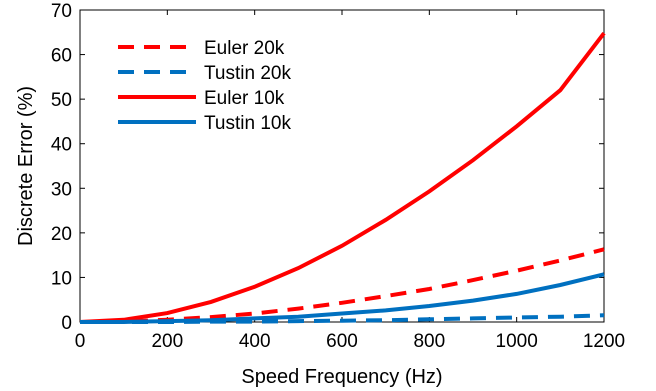  Describe the element at coordinates (61, 100) in the screenshot. I see `y-tick-label: 50` at that location.